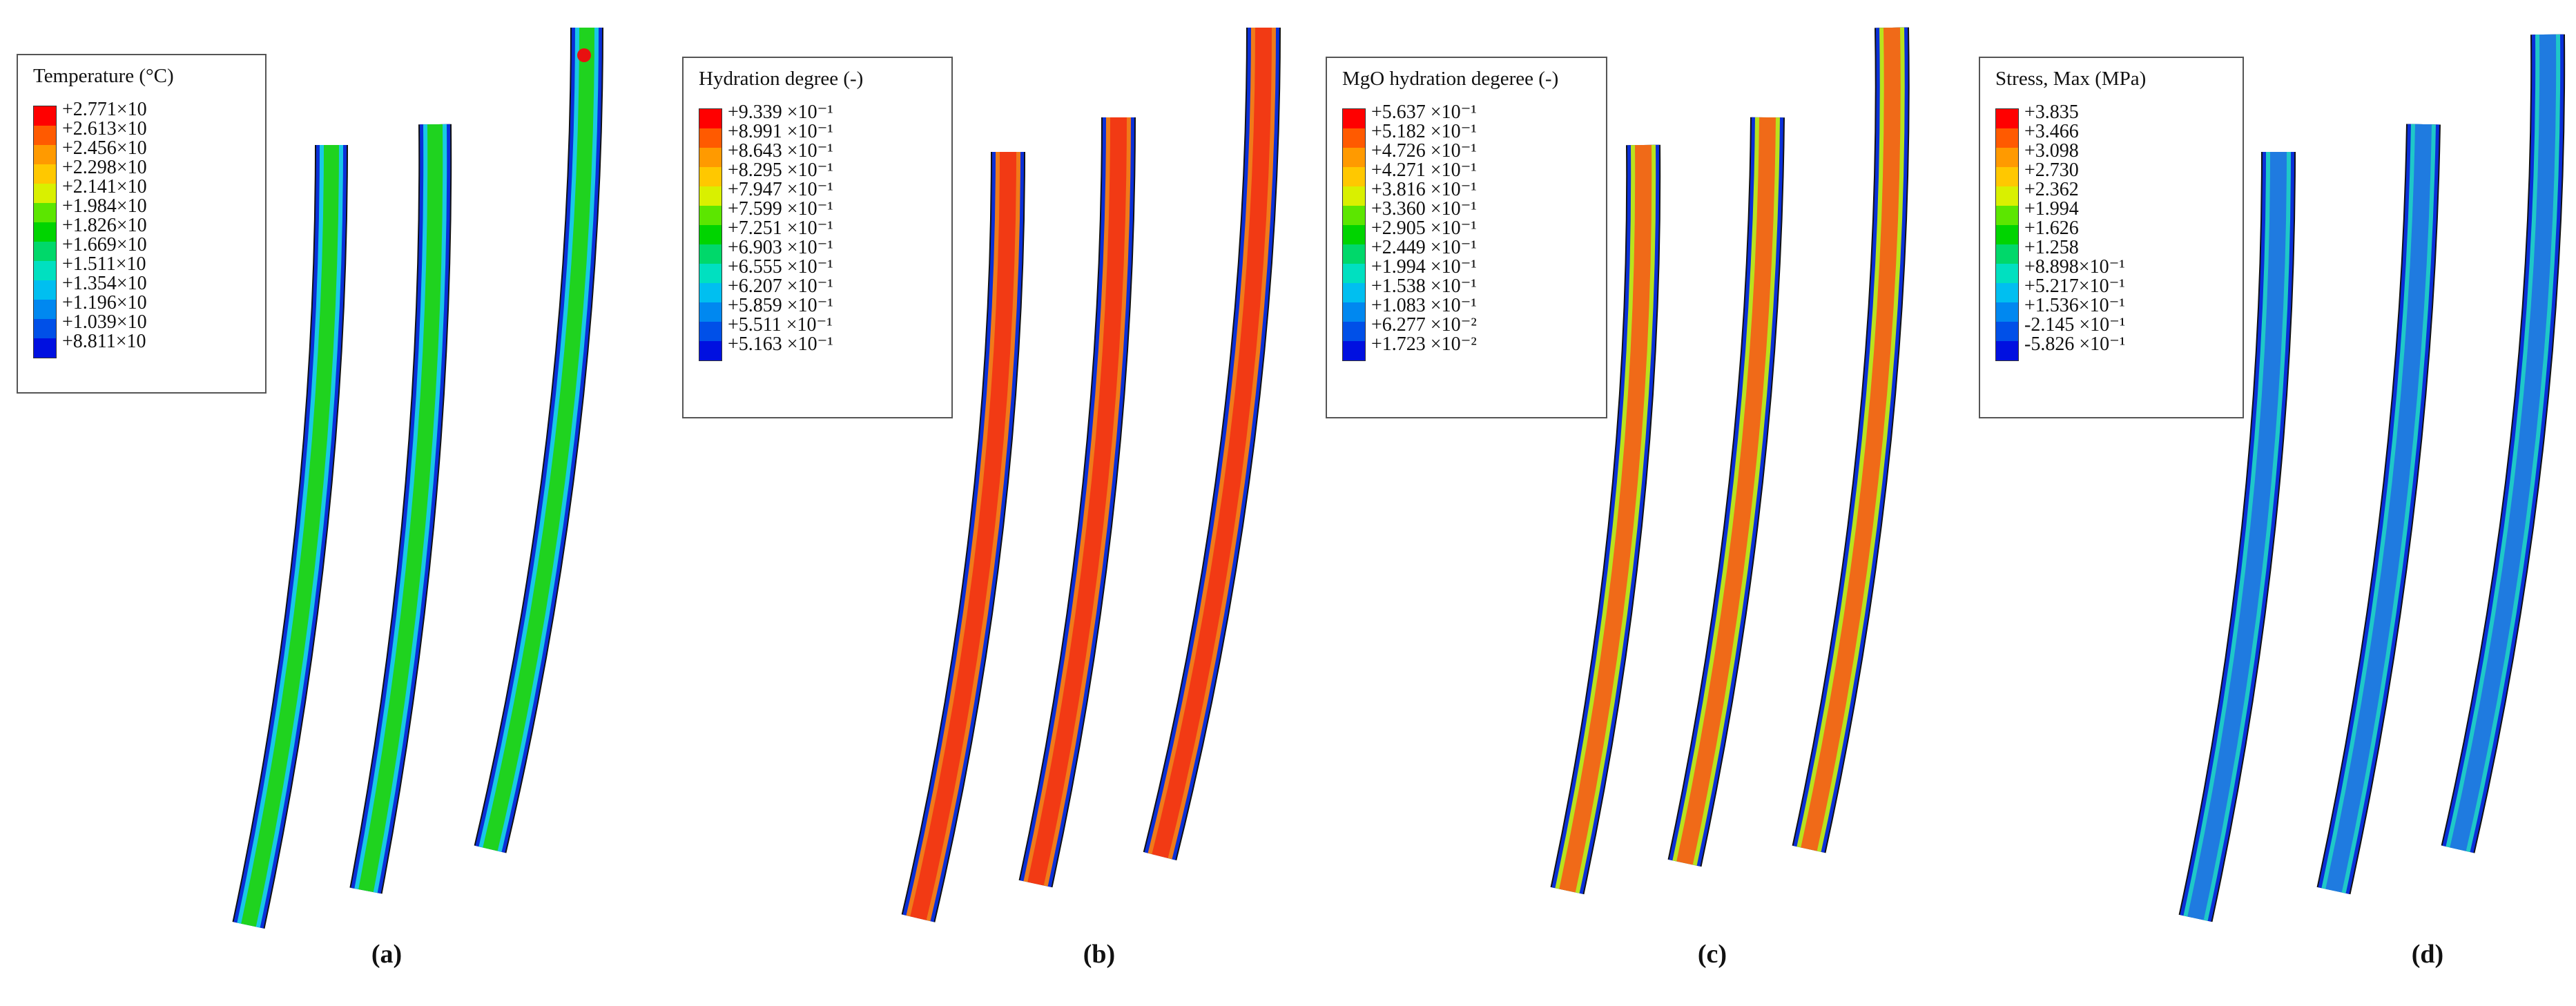  Describe the element at coordinates (2052, 151) in the screenshot. I see `legend-value: +3.098` at that location.